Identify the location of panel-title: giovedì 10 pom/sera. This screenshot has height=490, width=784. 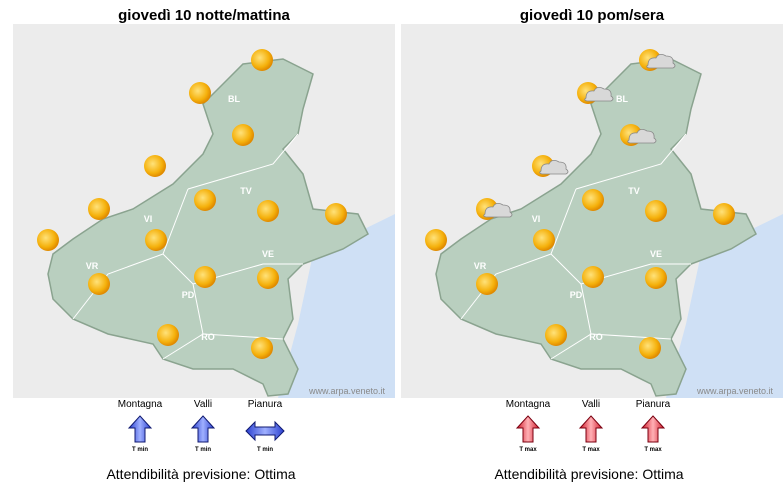
(592, 15).